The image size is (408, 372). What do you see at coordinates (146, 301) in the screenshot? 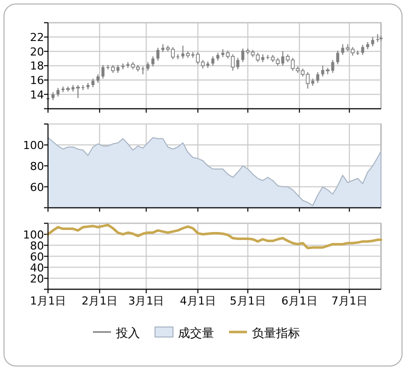
I see `x-tick-label: 3月1日` at bounding box center [146, 301].